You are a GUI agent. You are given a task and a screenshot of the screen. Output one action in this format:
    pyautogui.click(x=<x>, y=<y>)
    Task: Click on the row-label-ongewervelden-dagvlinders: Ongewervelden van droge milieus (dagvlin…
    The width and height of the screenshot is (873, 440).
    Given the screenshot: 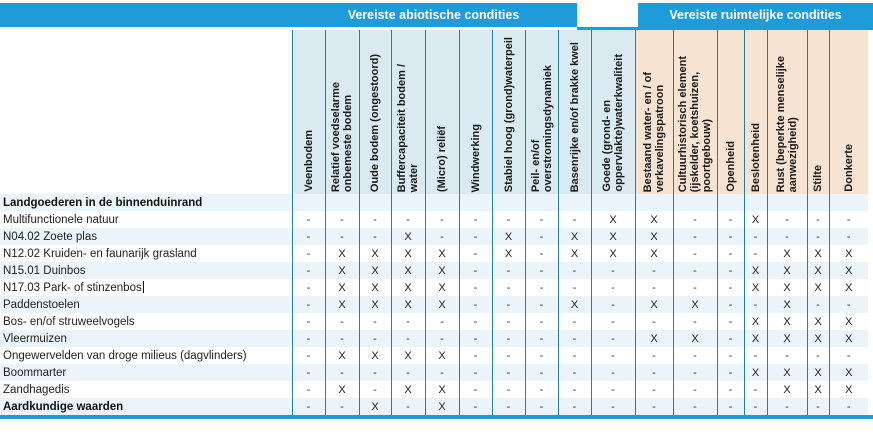 What is the action you would take?
    pyautogui.click(x=146, y=355)
    